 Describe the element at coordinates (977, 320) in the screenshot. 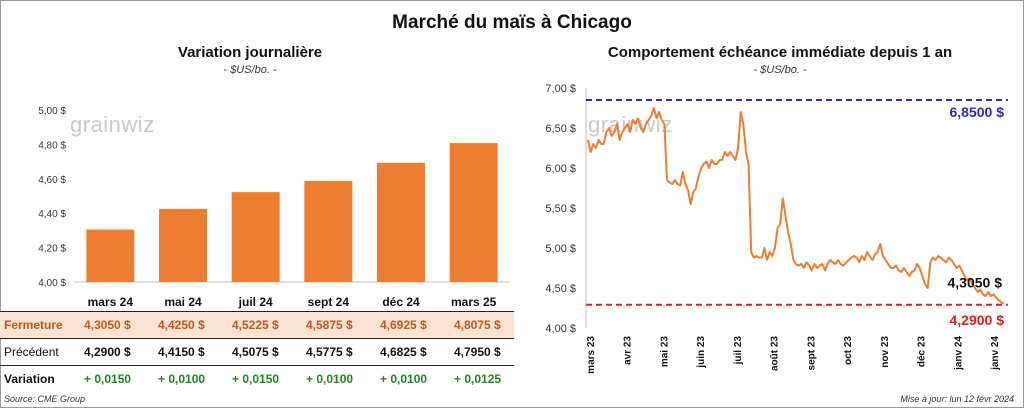

I see `min-value-label: 4,2900 $` at that location.